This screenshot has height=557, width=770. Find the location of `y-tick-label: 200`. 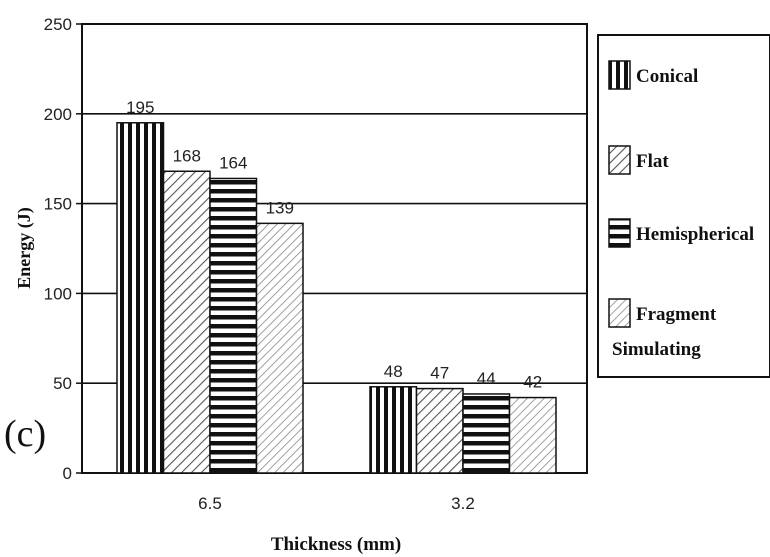

y-tick-label: 200 is located at coordinates (58, 114).